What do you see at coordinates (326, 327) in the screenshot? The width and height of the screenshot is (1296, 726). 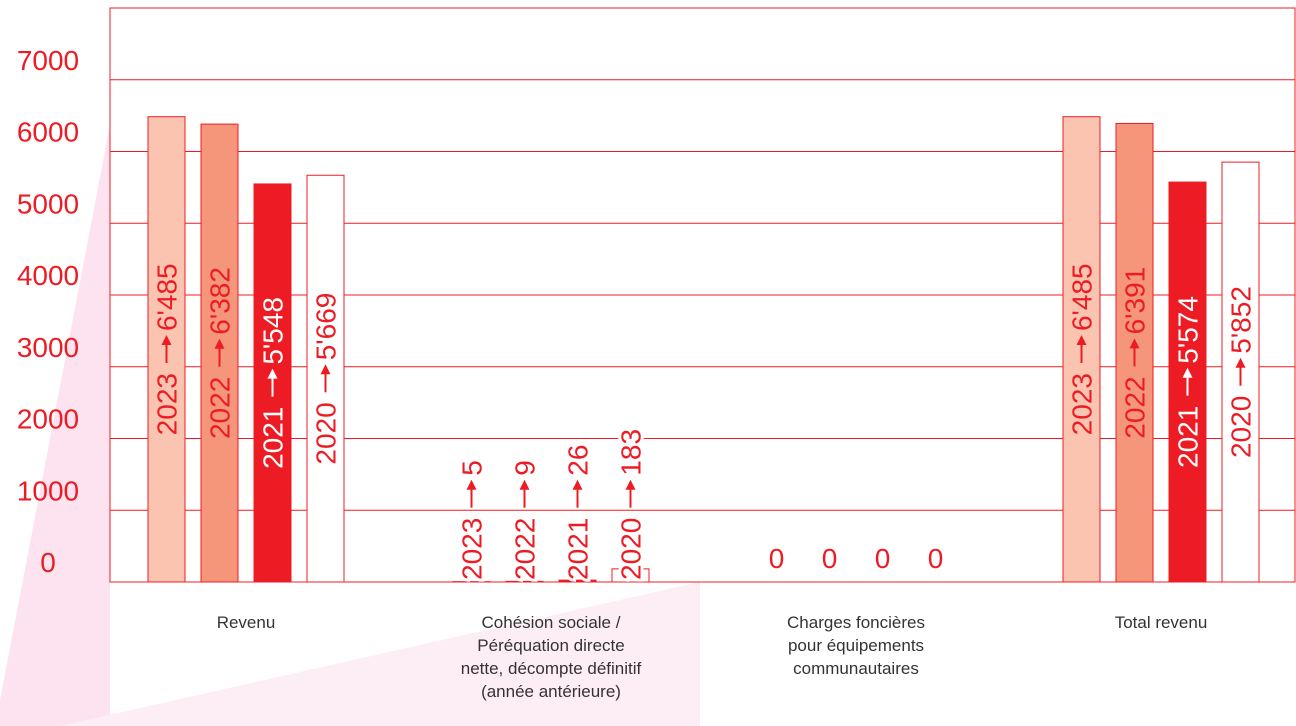 I see `data-label: 5'669` at bounding box center [326, 327].